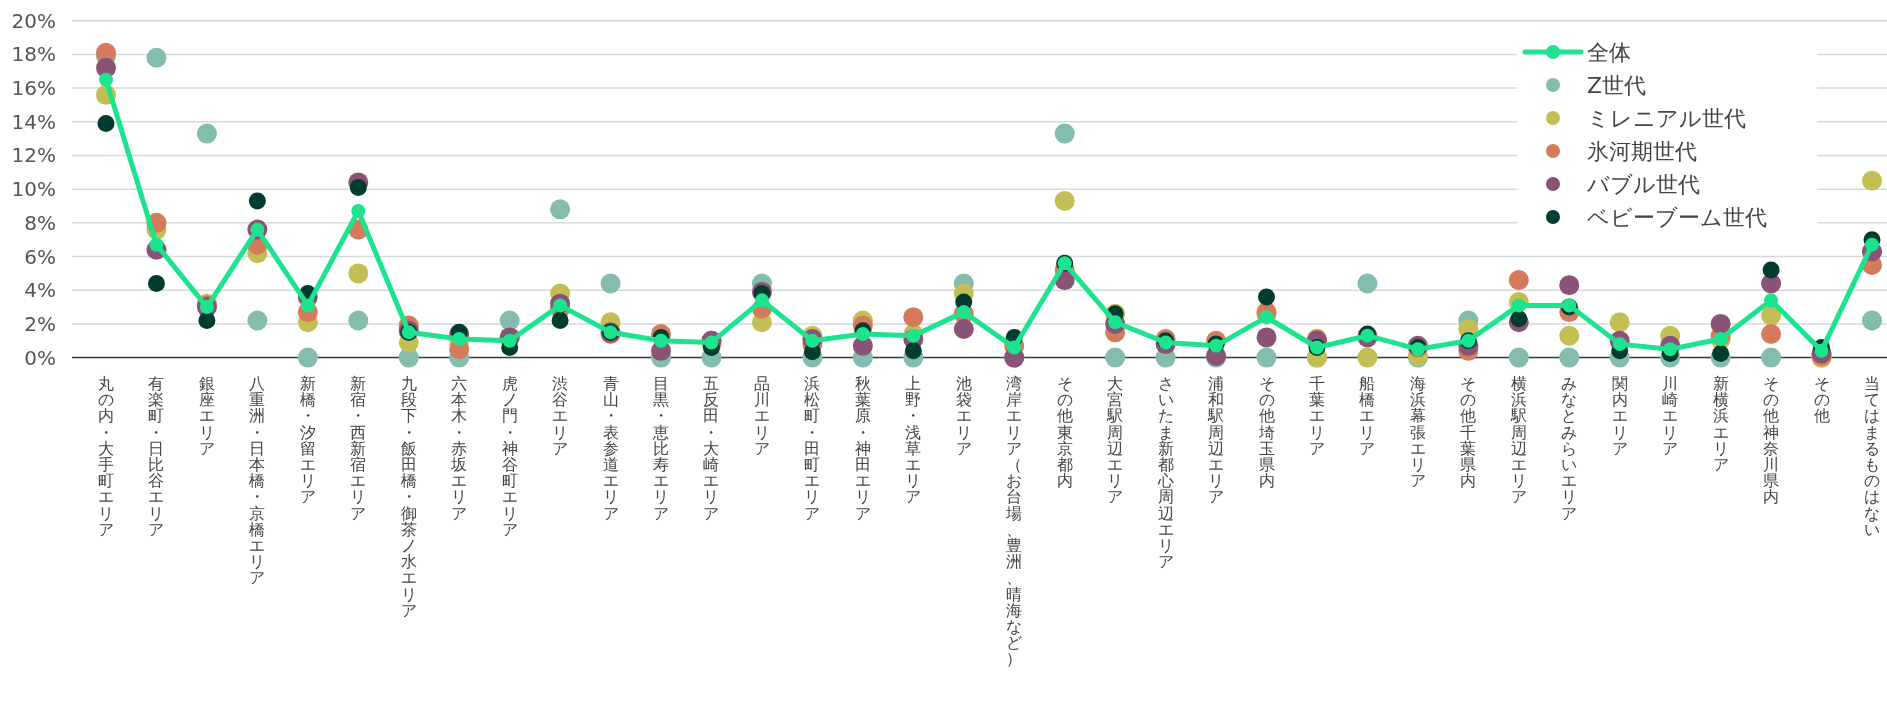 The width and height of the screenshot is (1887, 719). What do you see at coordinates (1417, 433) in the screenshot?
I see `x-tick-label: 海浜幕張エリア` at bounding box center [1417, 433].